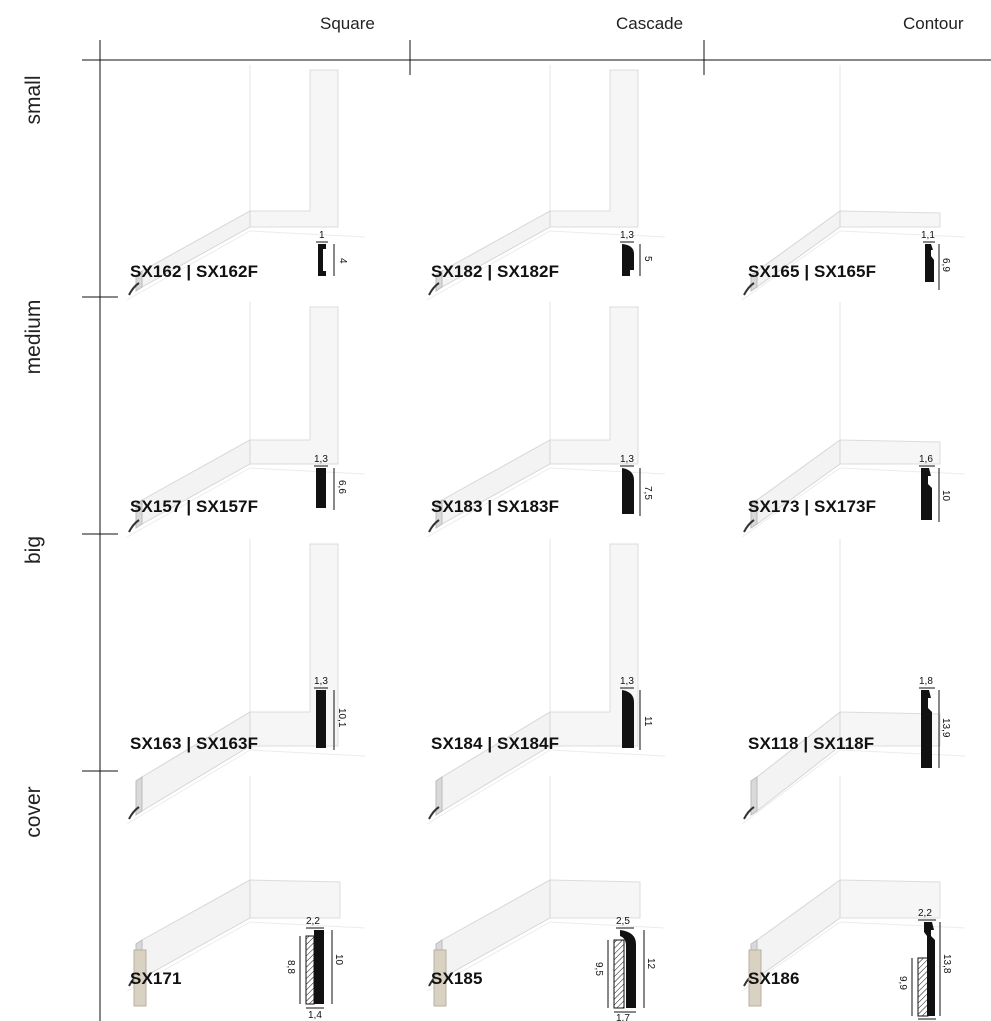  Describe the element at coordinates (495, 271) in the screenshot. I see `product-code: SX182 | SX182F` at that location.